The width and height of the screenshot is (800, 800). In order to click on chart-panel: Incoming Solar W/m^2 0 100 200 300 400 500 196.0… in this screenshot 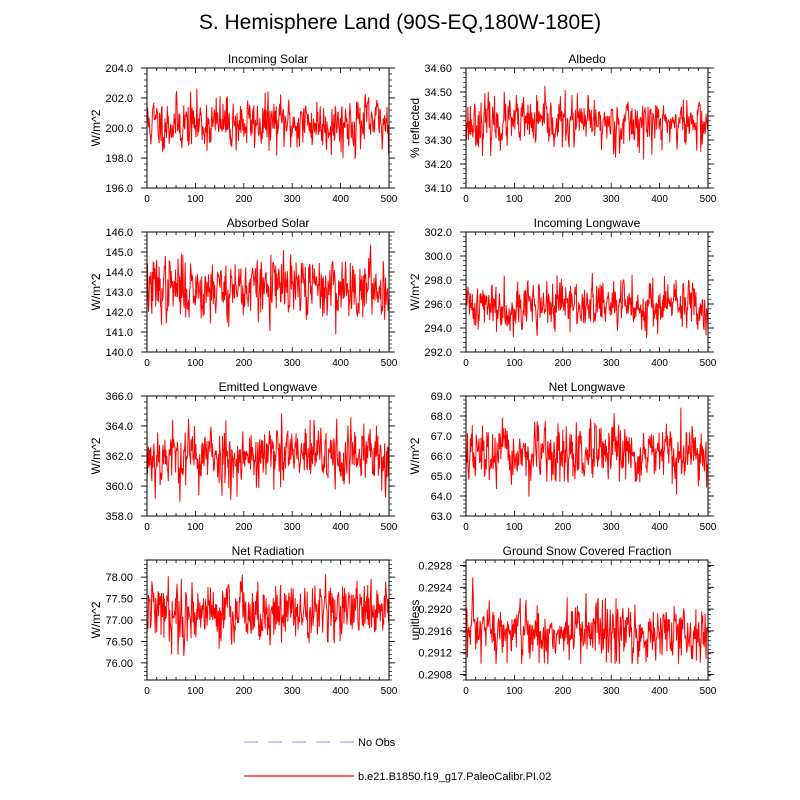, I will do `click(243, 128)`.